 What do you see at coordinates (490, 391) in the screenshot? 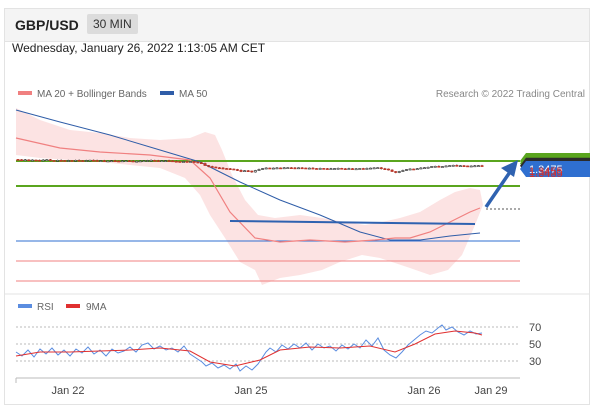
I see `x-tick-label: Jan 29` at bounding box center [490, 391].